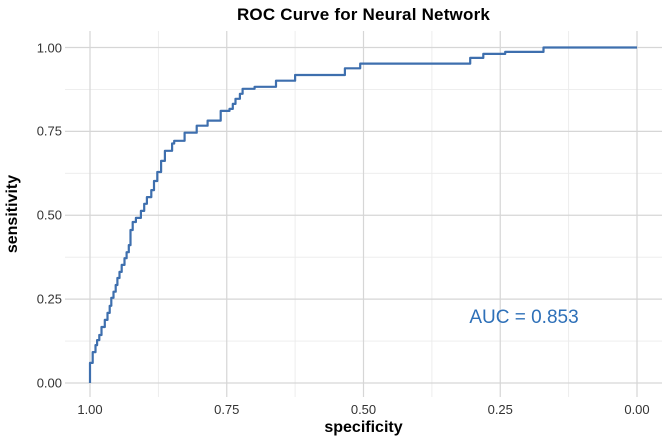 The height and width of the screenshot is (447, 672). I want to click on chart-title: ROC Curve for Neural Network, so click(363, 14).